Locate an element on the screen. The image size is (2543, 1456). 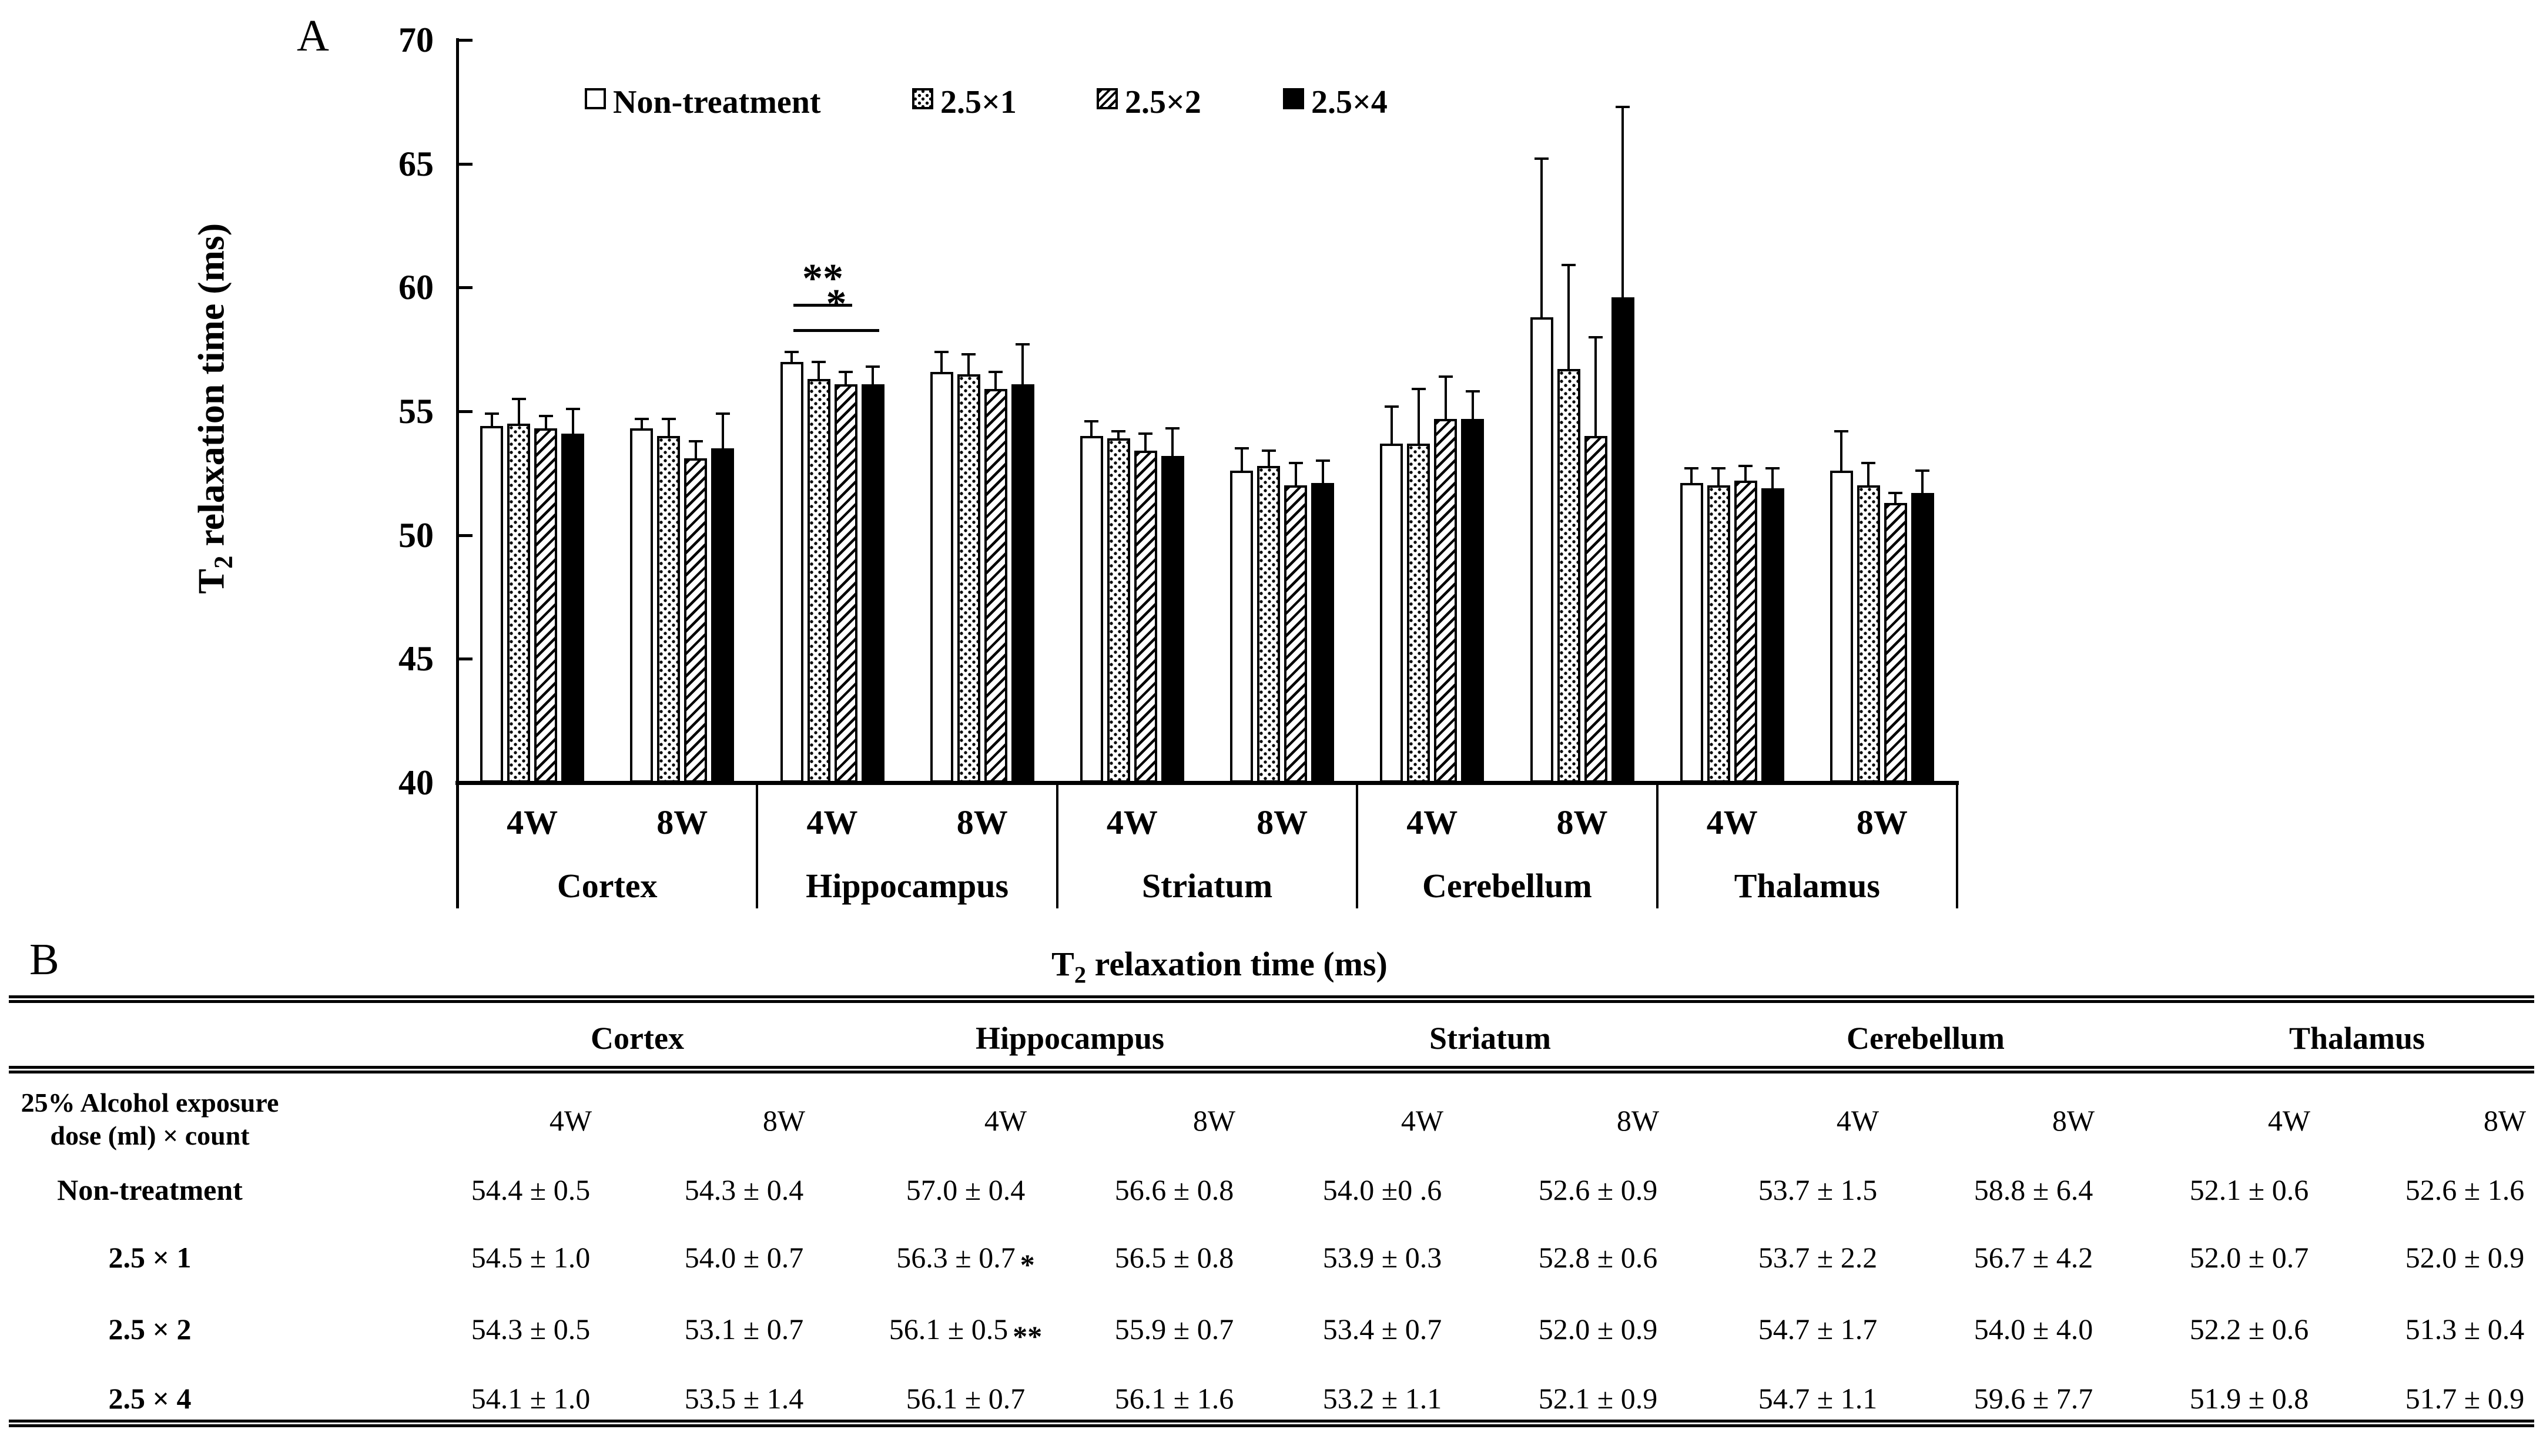
y-tick-label: 60 is located at coordinates (416, 287).